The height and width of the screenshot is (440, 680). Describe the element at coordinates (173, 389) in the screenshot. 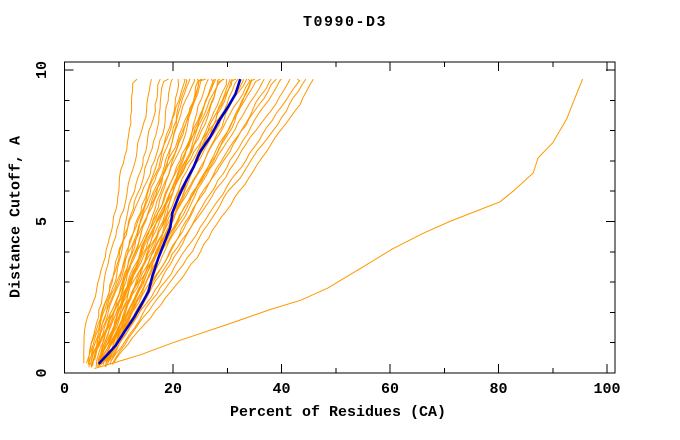

I see `x-tick-label: 20` at that location.